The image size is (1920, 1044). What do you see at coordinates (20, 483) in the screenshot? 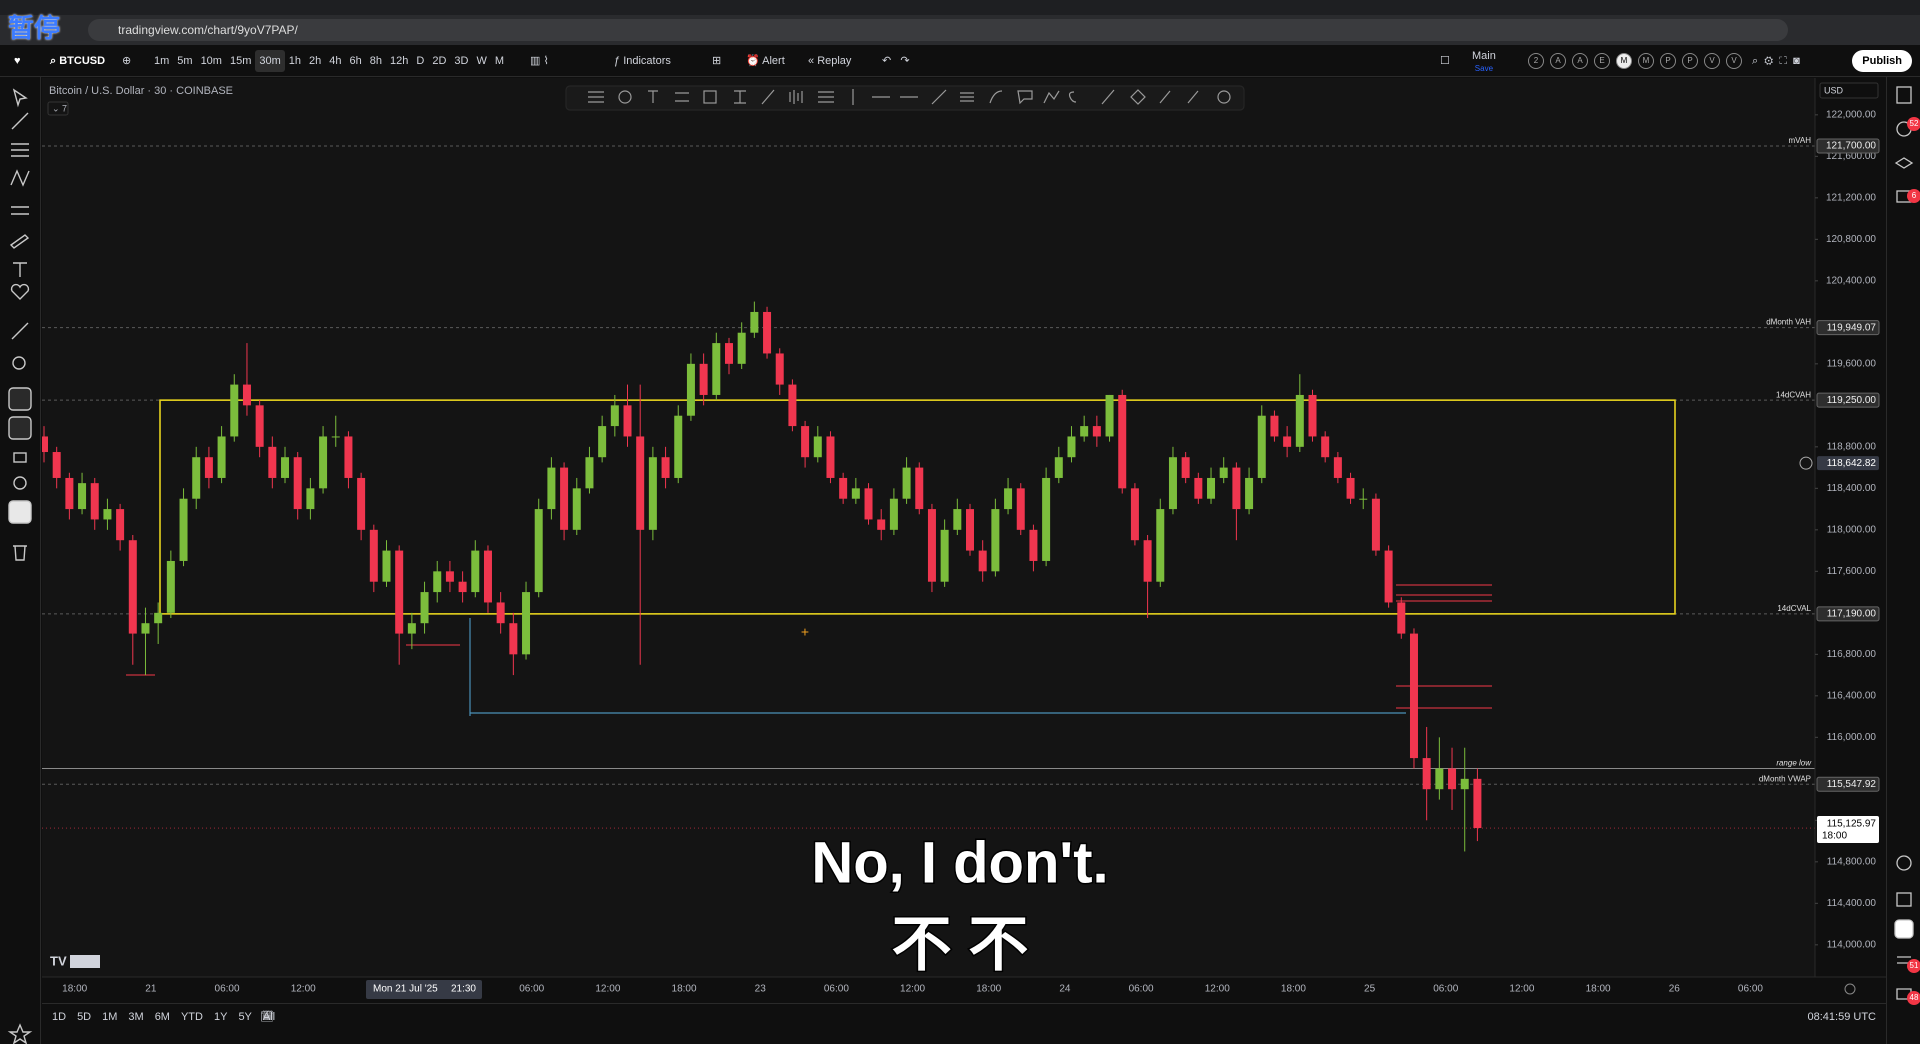
I see `eye-icon` at bounding box center [20, 483].